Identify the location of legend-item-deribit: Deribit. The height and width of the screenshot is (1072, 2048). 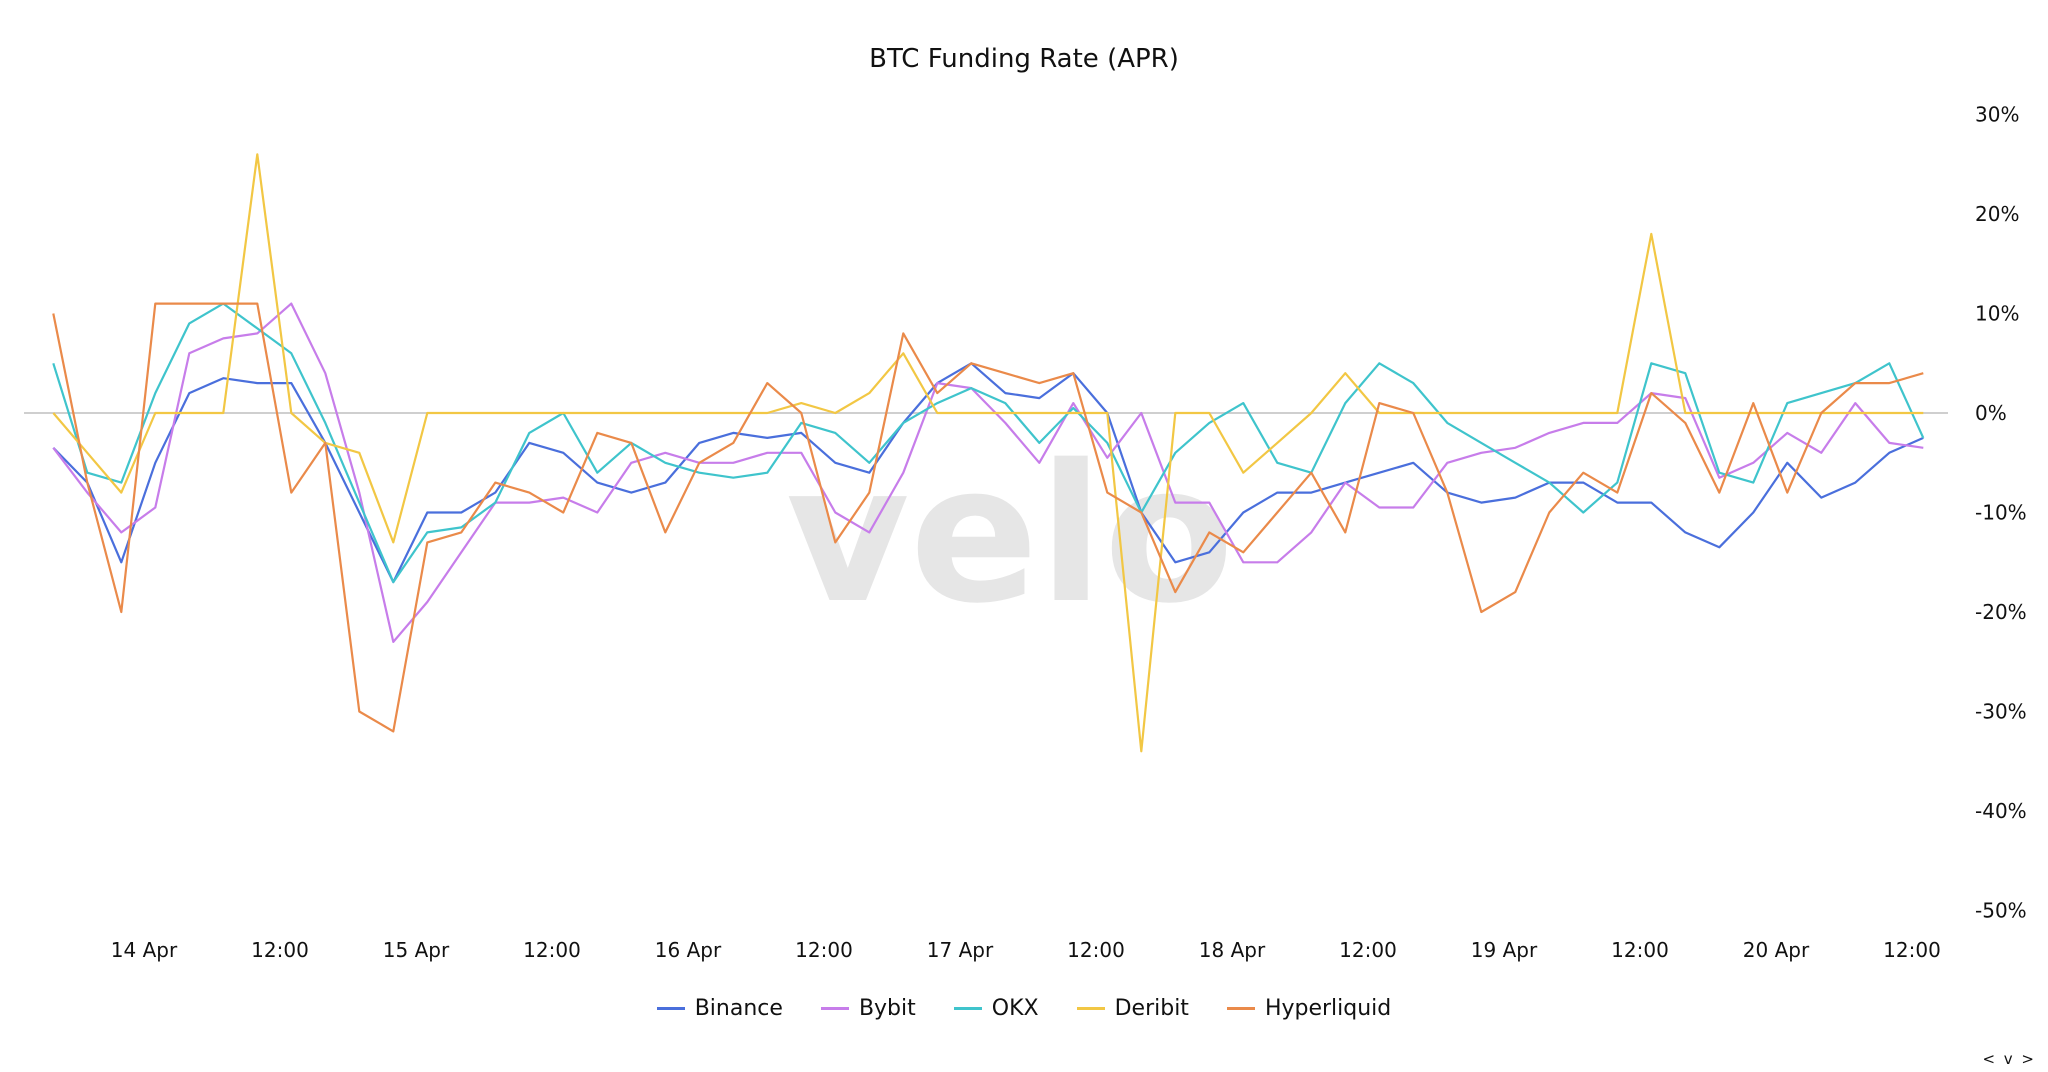
(1132, 1008).